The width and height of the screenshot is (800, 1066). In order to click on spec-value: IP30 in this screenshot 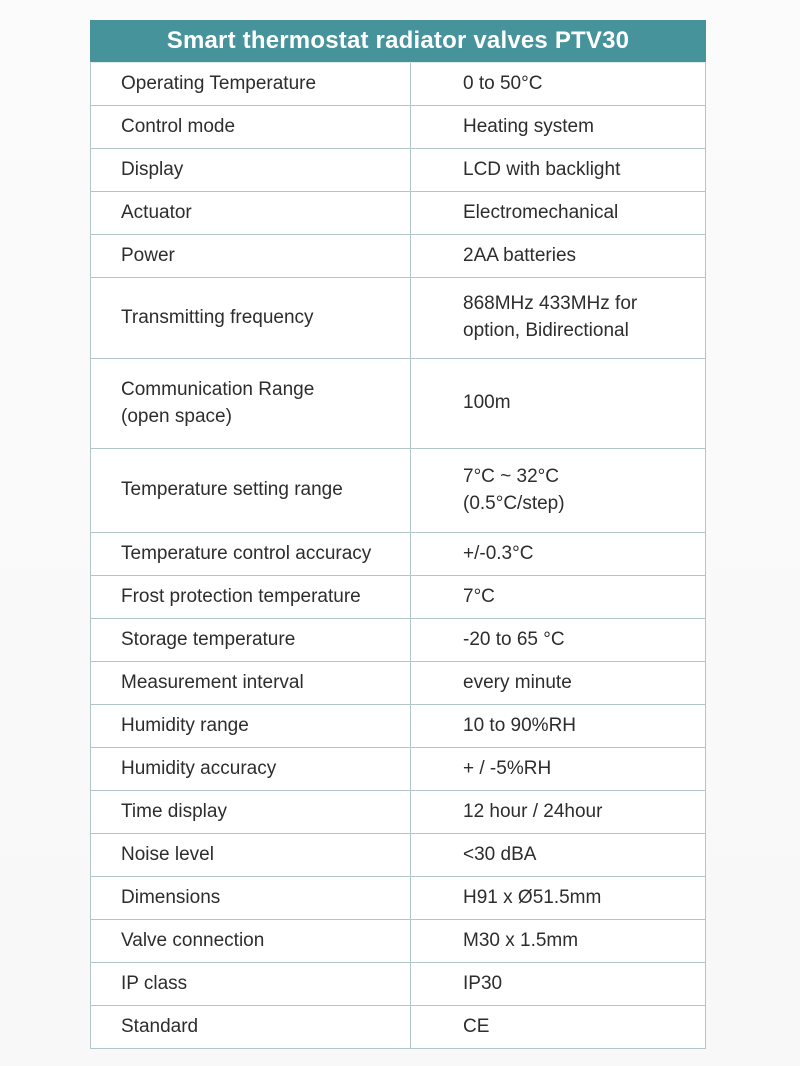, I will do `click(483, 983)`.